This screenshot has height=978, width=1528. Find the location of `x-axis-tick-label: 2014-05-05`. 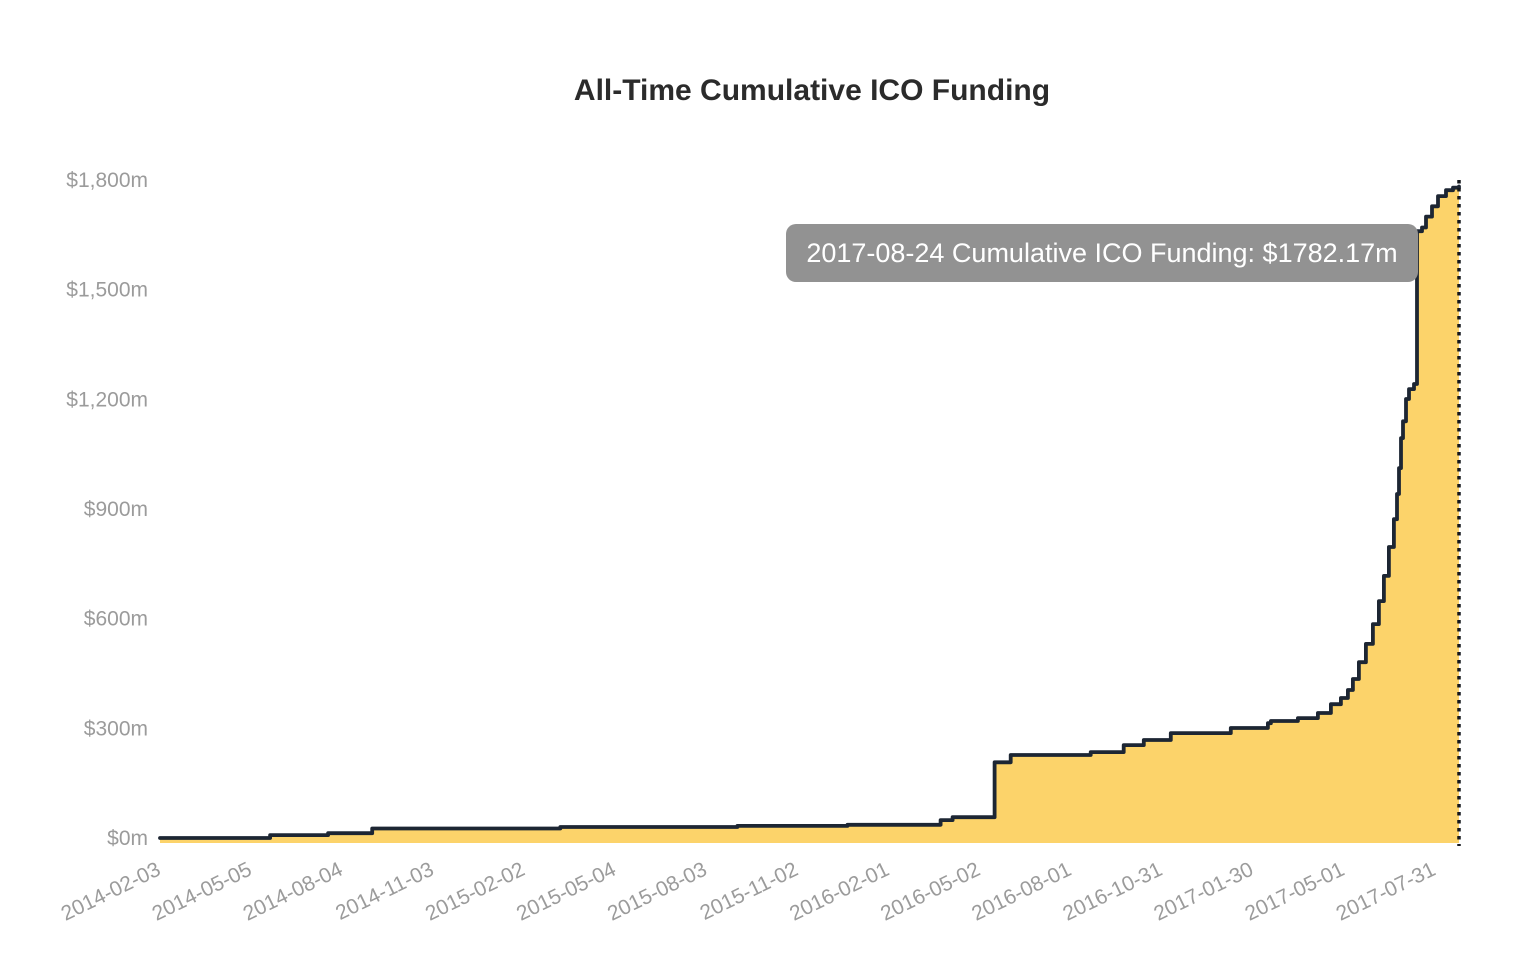

x-axis-tick-label: 2014-05-05 is located at coordinates (202, 892).